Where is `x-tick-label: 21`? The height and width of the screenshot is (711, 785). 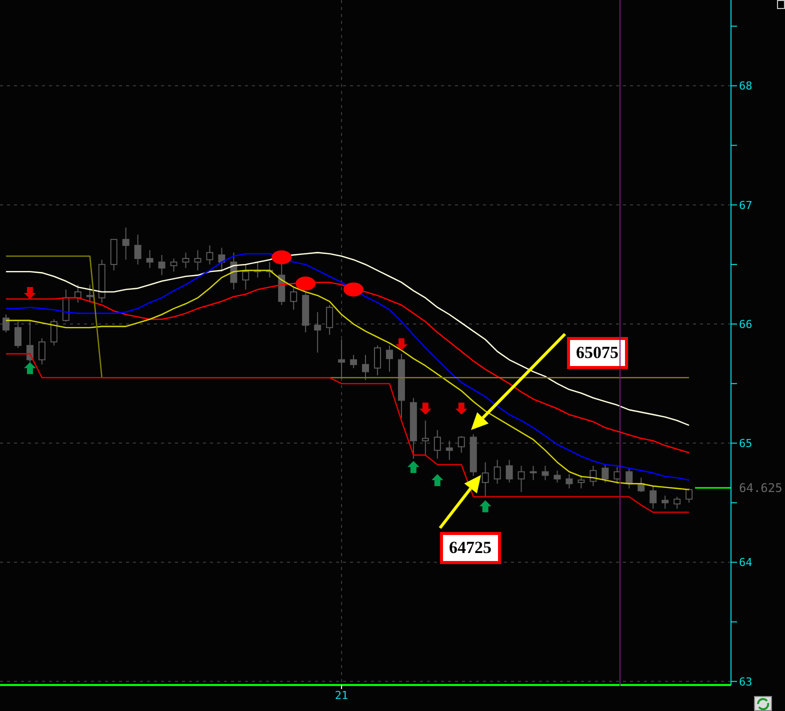
x-tick-label: 21 is located at coordinates (341, 695).